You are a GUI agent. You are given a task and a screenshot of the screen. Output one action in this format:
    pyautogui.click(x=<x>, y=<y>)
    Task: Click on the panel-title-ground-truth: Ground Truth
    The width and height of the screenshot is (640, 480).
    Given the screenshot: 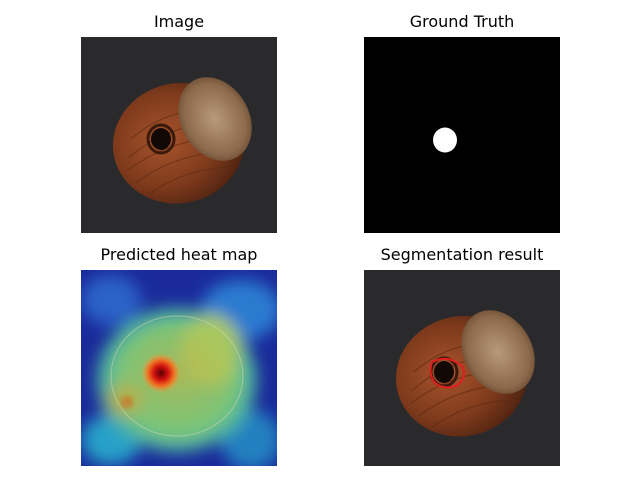 What is the action you would take?
    pyautogui.click(x=462, y=21)
    